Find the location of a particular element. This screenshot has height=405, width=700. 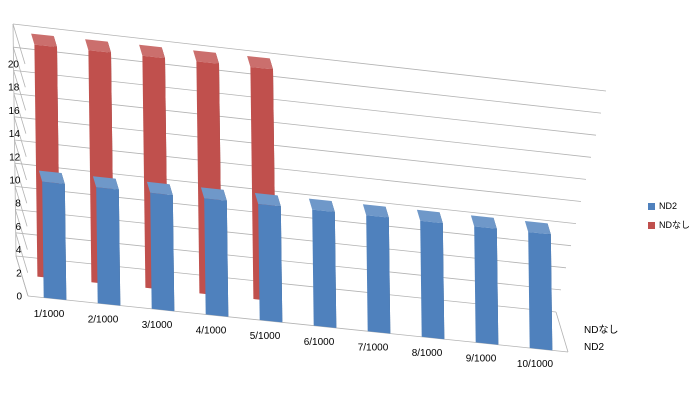

y-tick-label: 4 is located at coordinates (19, 250).